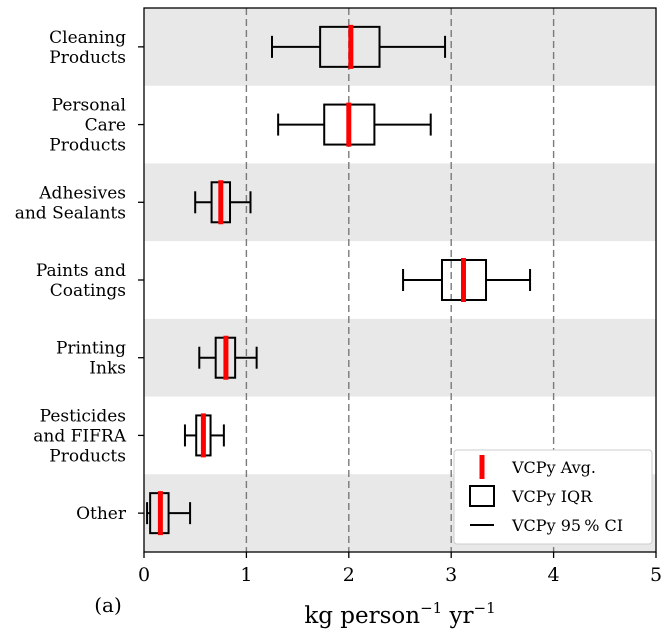 The height and width of the screenshot is (633, 662). I want to click on y-tick-label-line: Pesticides, so click(83, 416).